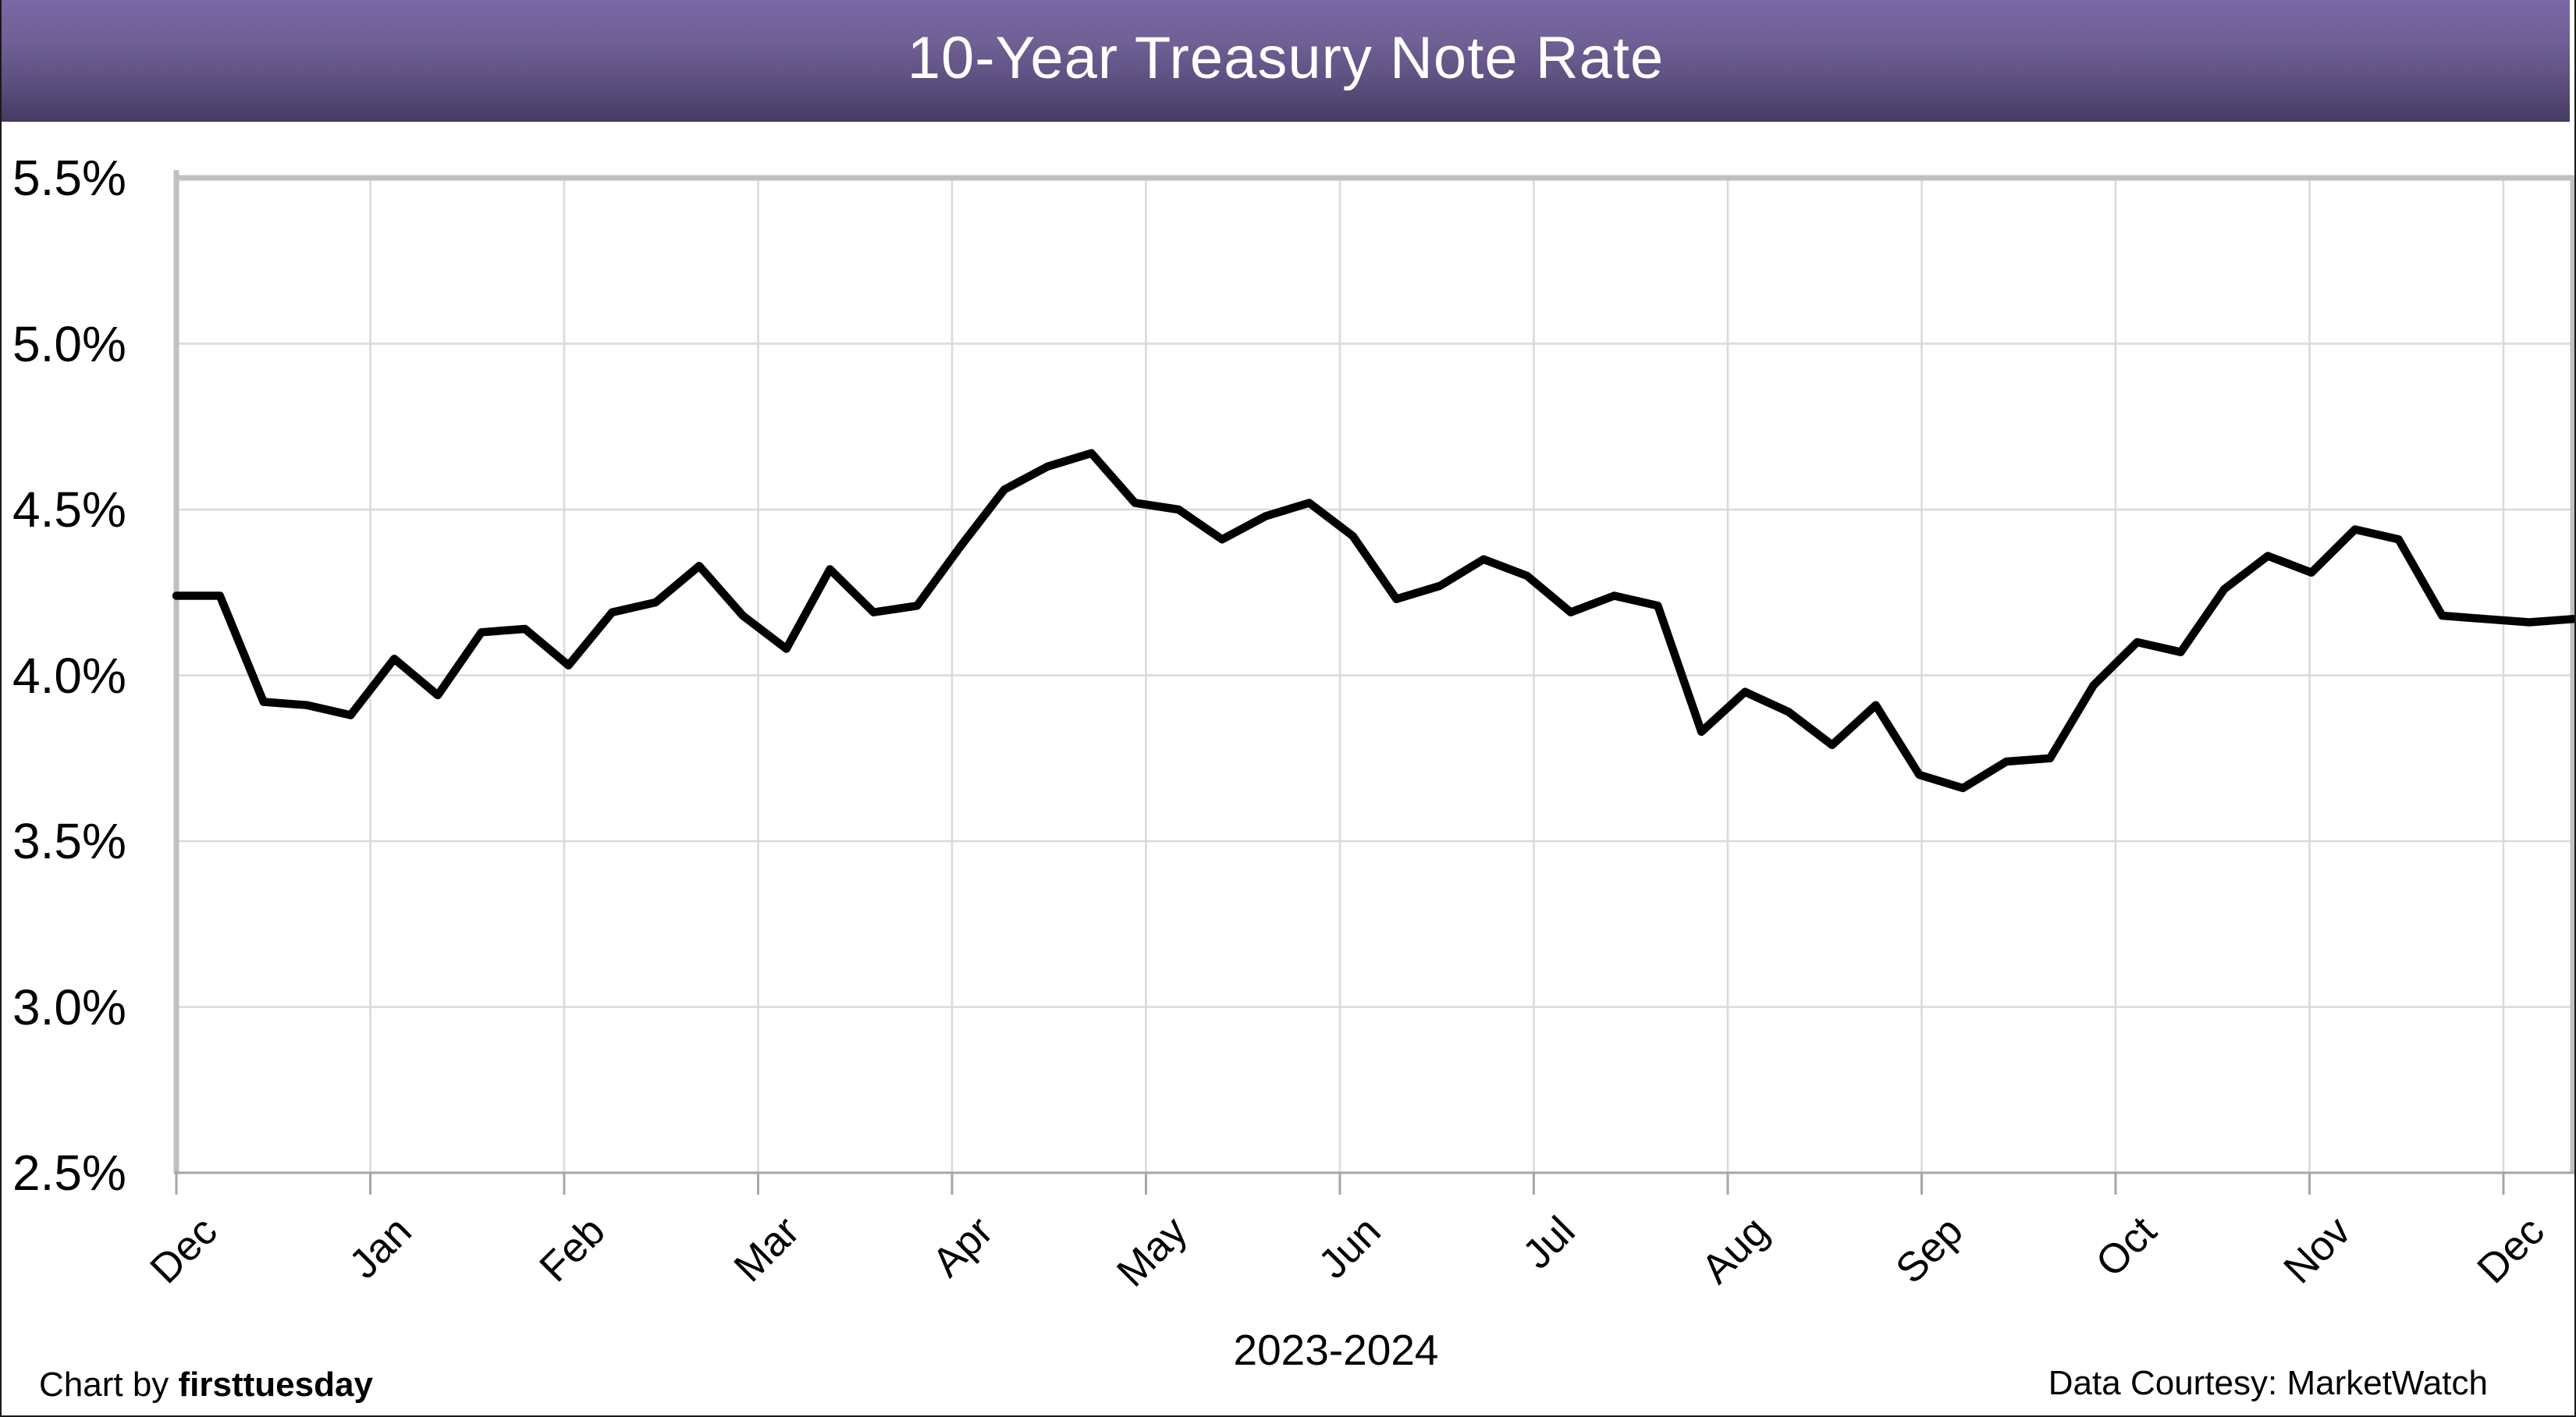 This screenshot has height=1417, width=2576. Describe the element at coordinates (2268, 1383) in the screenshot. I see `data-source-credit: Data Courtesy: MarketWatch` at that location.